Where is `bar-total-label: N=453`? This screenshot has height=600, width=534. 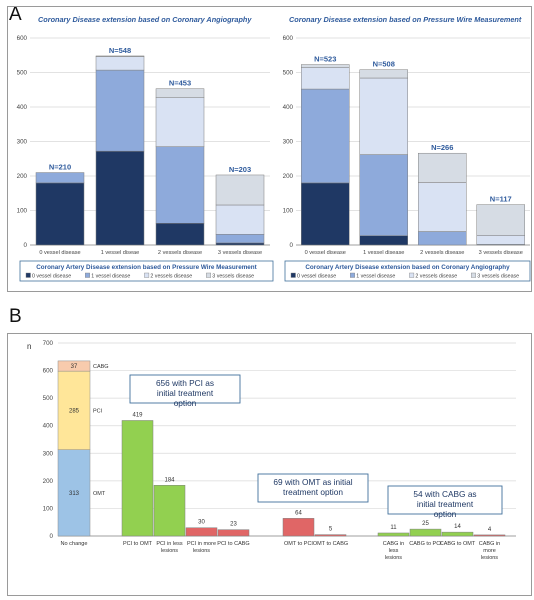 bar-total-label: N=453 is located at coordinates (180, 83).